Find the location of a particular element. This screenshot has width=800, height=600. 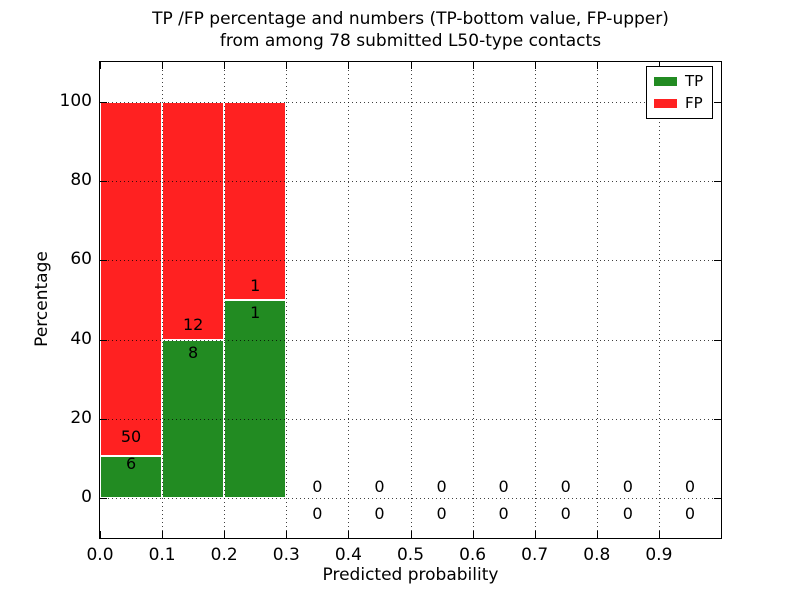

tp-count-label: 6 is located at coordinates (131, 463).